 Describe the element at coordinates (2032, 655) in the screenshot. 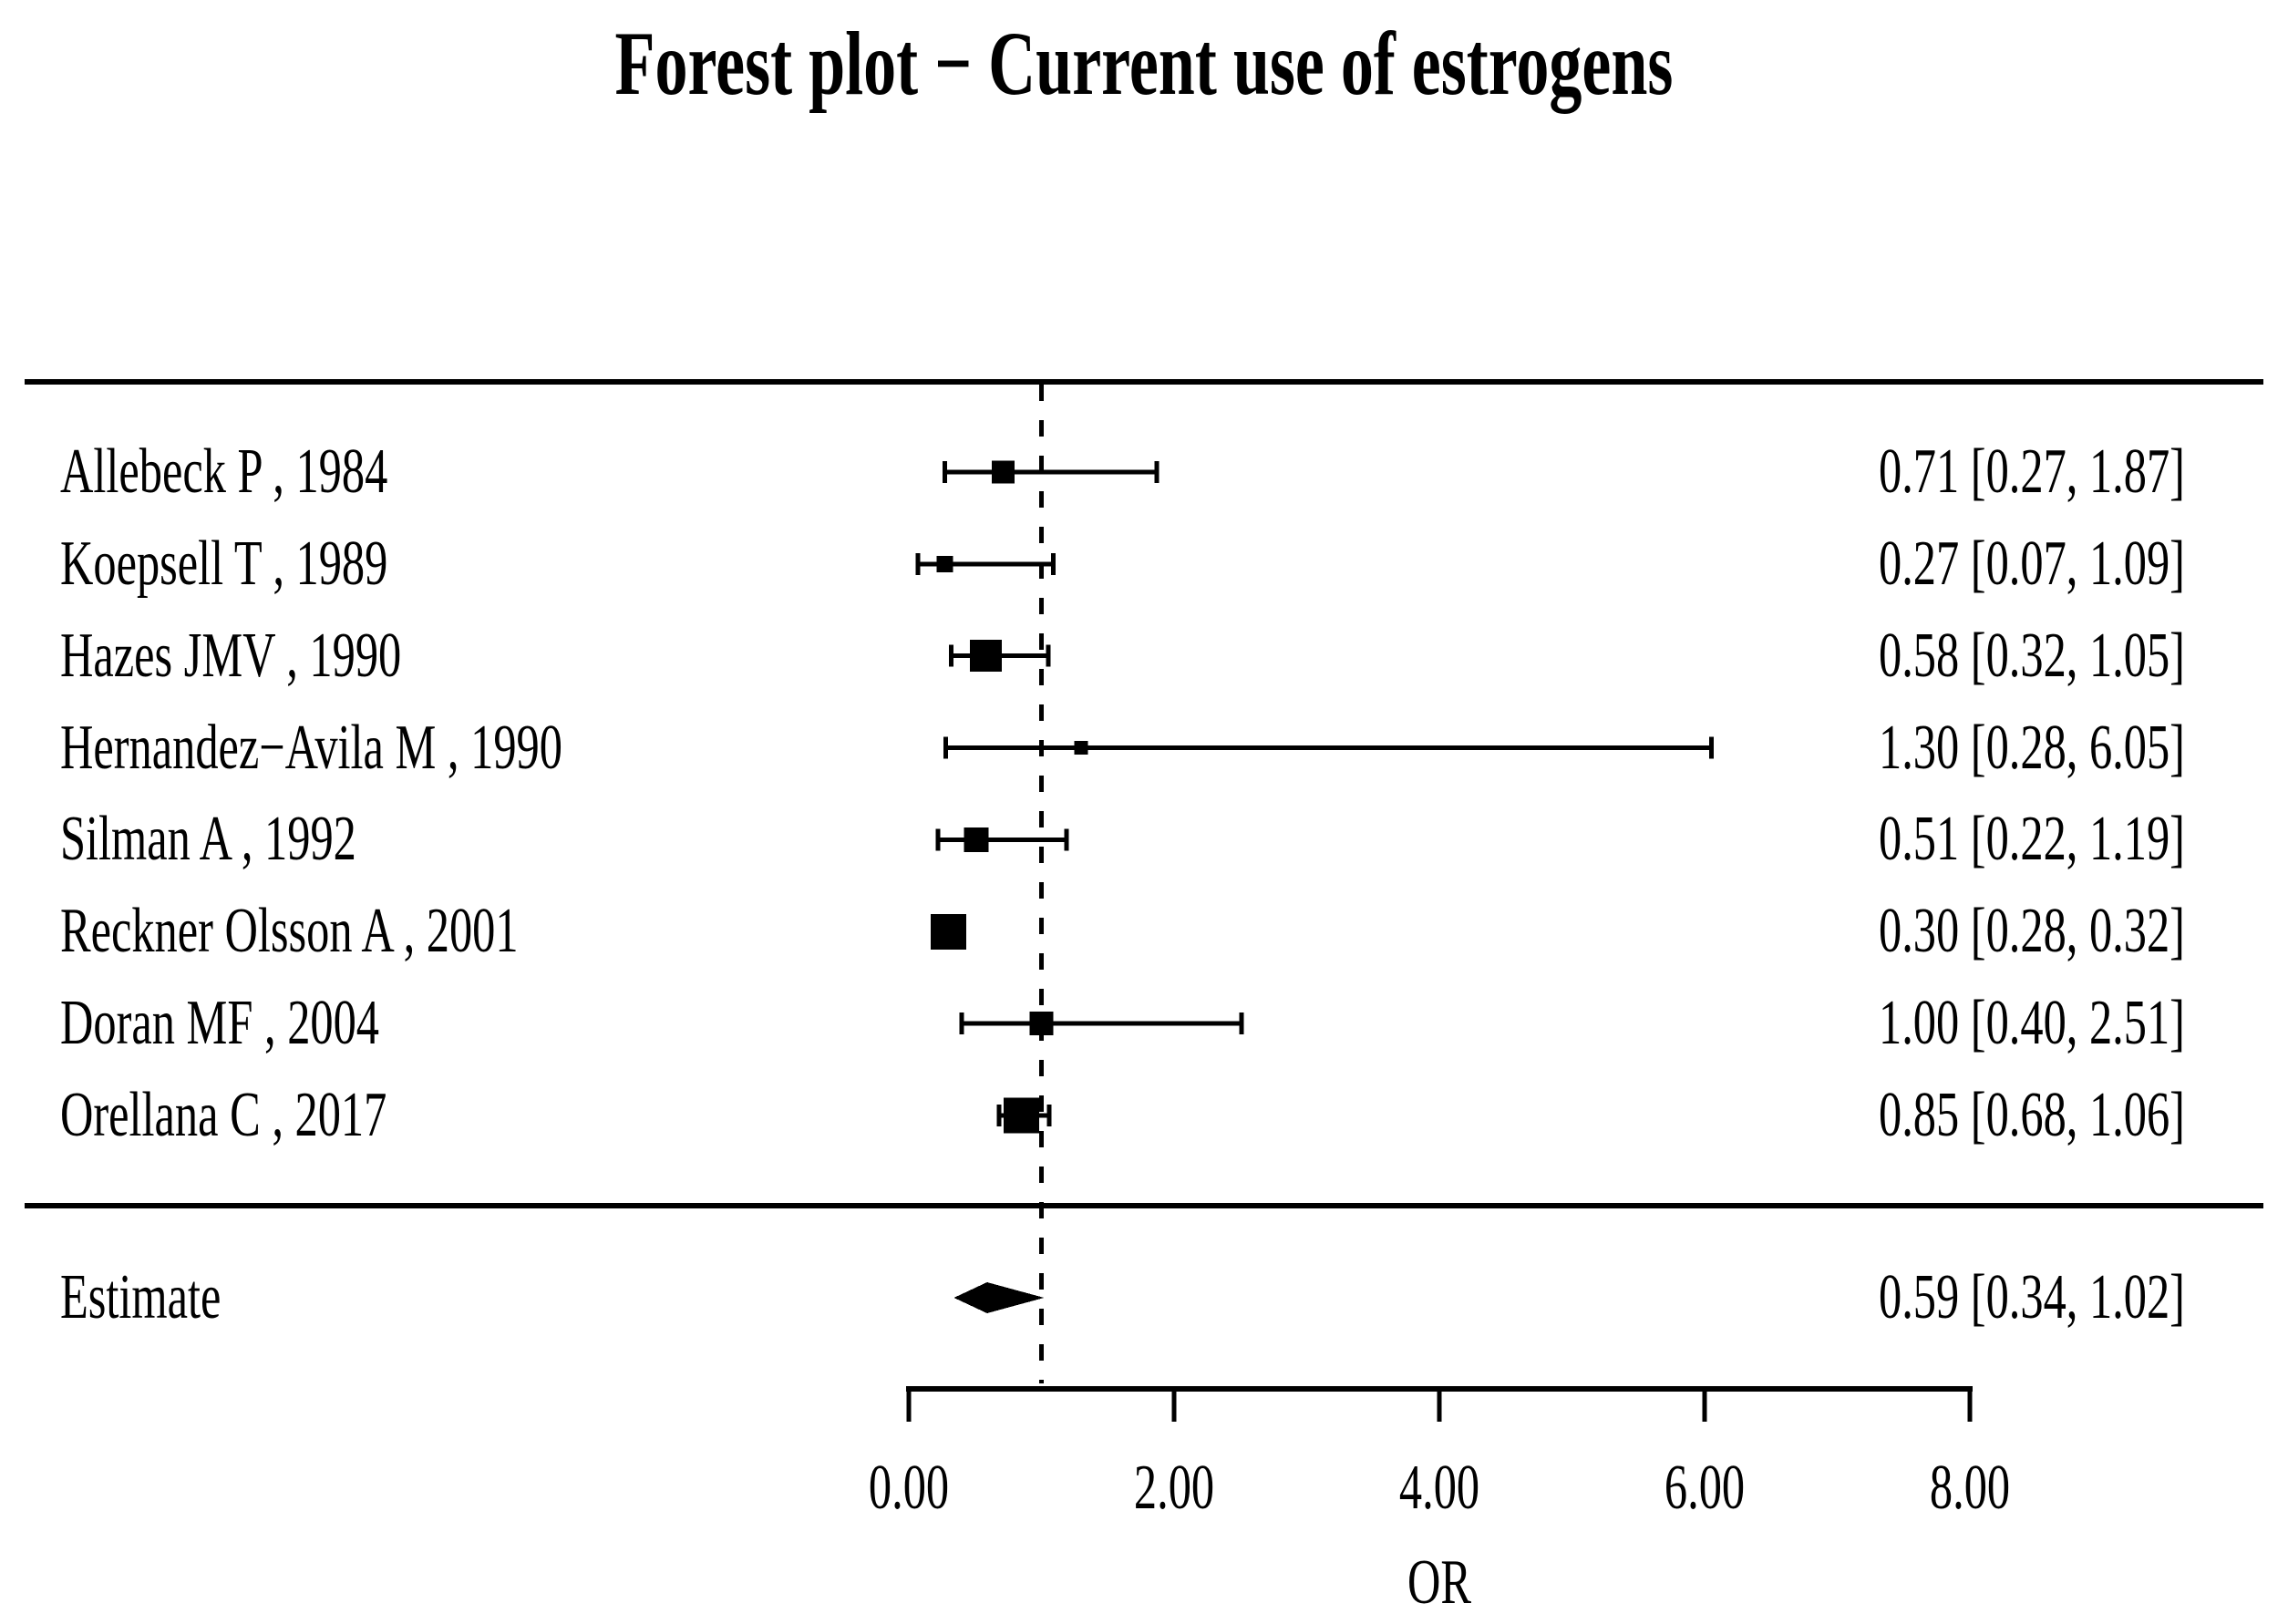

I see `study-estimate-text: 0.58 [0.32, 1.05]` at that location.